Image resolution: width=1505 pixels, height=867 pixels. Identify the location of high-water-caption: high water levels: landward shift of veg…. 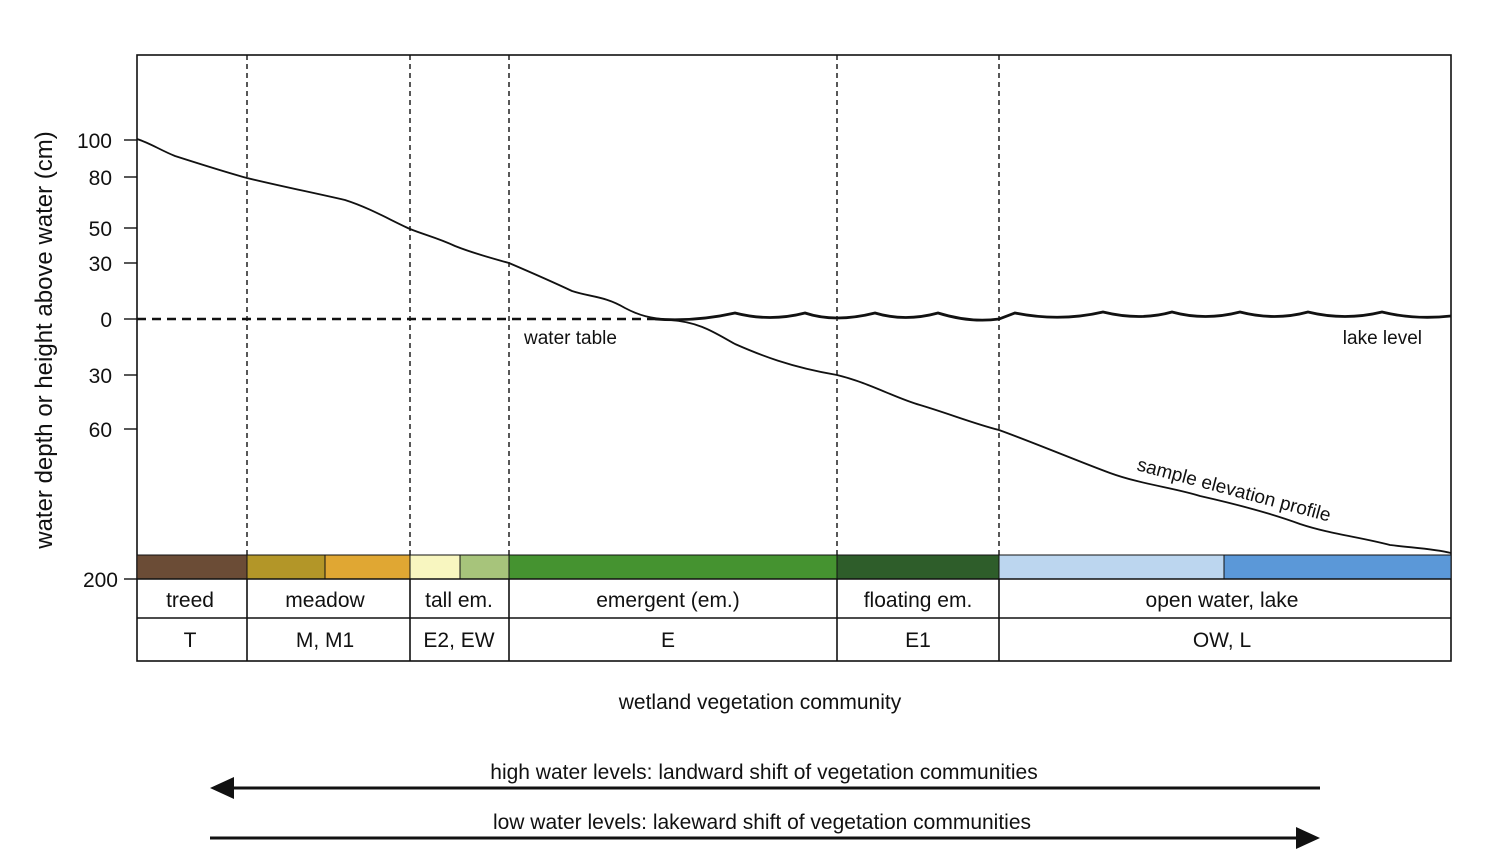
(763, 772).